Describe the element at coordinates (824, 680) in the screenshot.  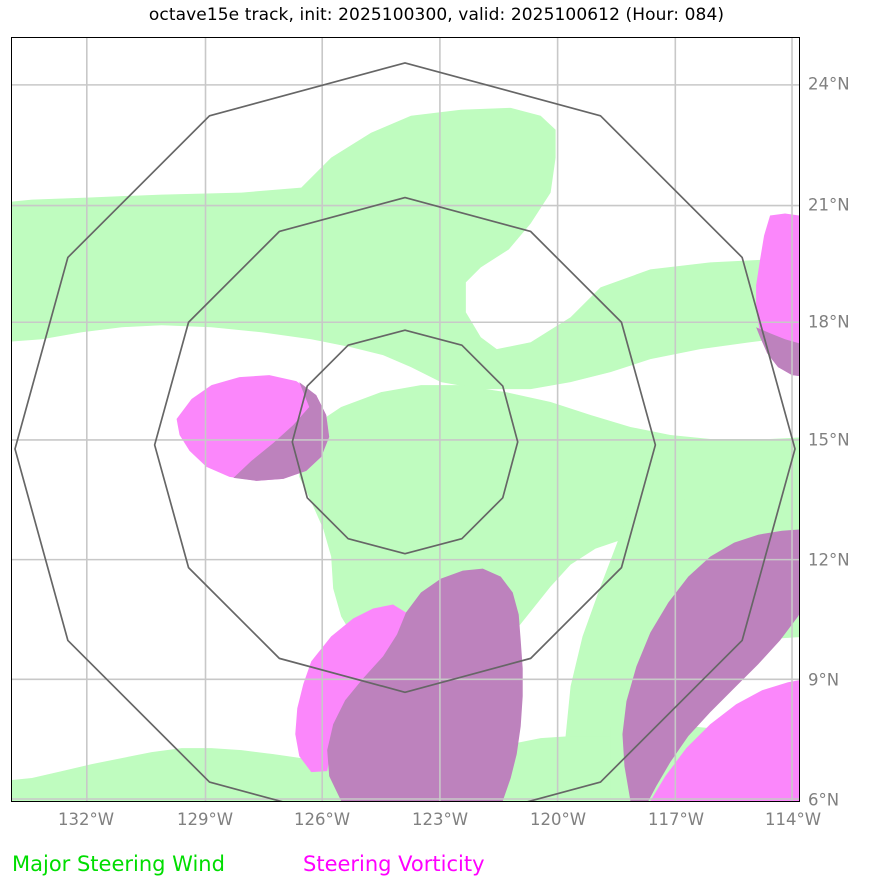
I see `y-tick-label-5: 9°N` at that location.